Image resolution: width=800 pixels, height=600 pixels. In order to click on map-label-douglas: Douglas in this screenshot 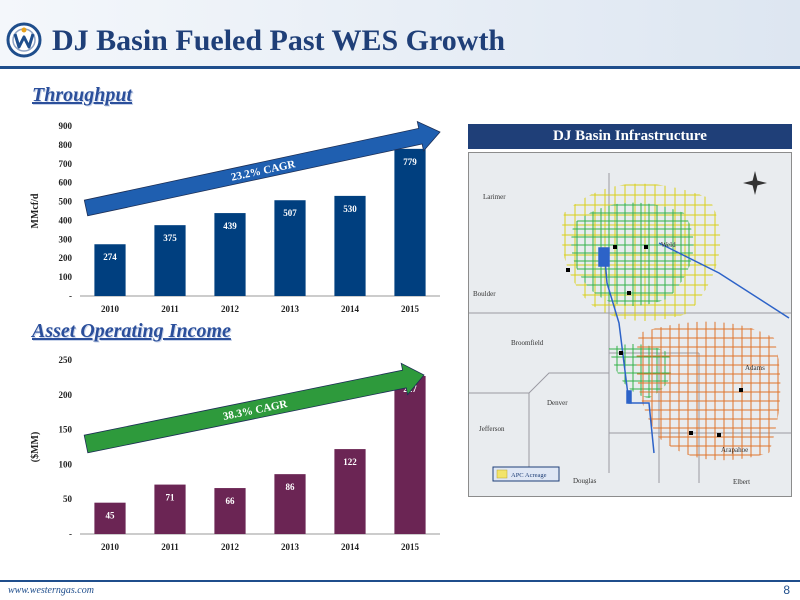, I will do `click(585, 481)`.